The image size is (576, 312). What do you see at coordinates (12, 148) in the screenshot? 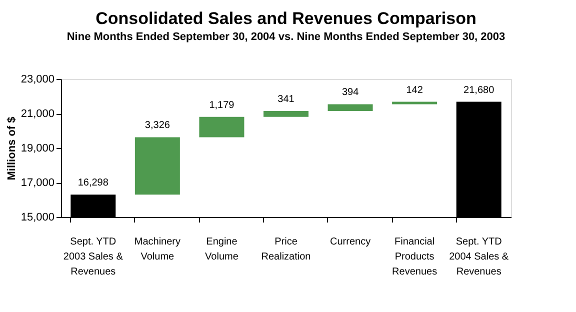
I see `y-axis-title: Millions of $` at bounding box center [12, 148].